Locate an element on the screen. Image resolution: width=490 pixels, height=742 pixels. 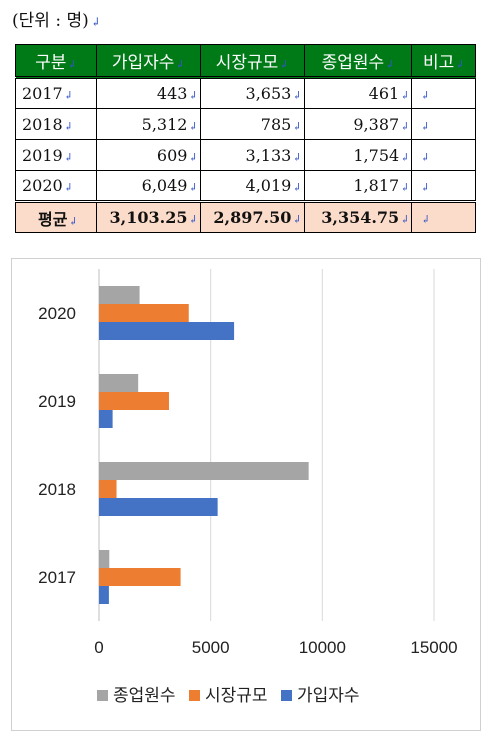
average-row: 평균↲ 3,103.25↲ 2,897.50↲ 3,354.75↲ ↲ is located at coordinates (245, 216).